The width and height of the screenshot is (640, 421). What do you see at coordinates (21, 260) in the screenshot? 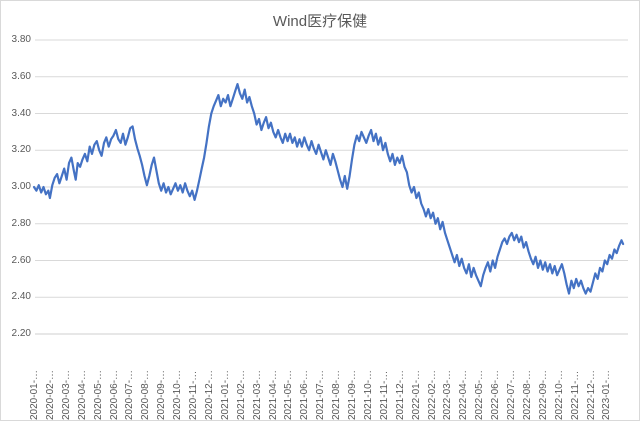
I see `y-tick-label: 2.60` at bounding box center [21, 260].